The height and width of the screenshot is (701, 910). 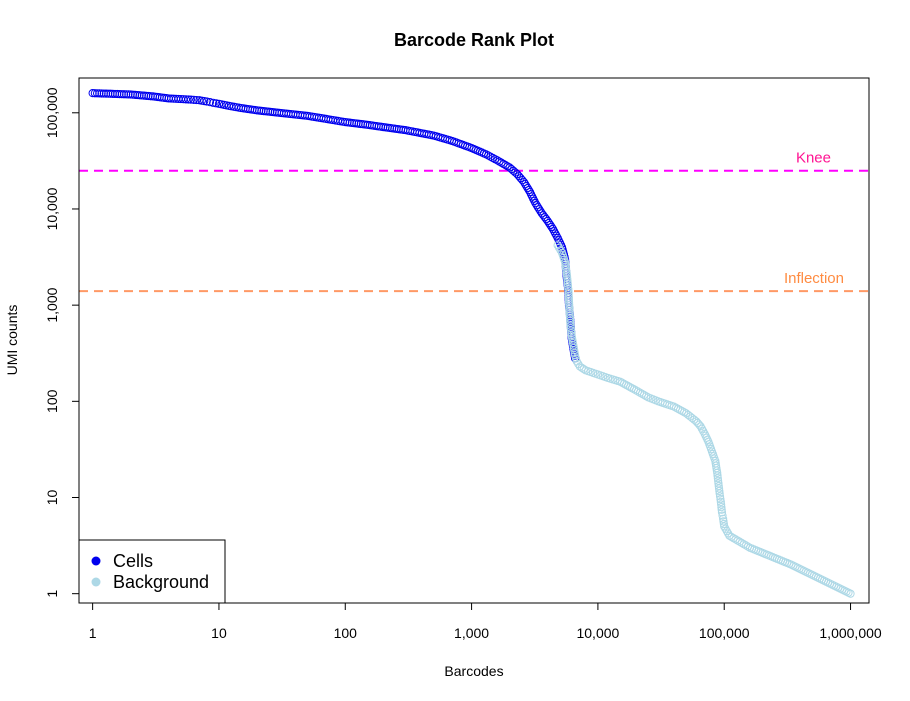 I want to click on y-axis-label: UMI counts, so click(x=12, y=340).